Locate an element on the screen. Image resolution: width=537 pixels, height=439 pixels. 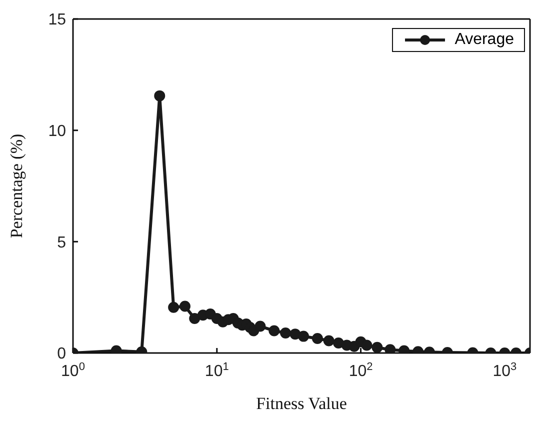
y-tick-label: 5 is located at coordinates (61, 243).